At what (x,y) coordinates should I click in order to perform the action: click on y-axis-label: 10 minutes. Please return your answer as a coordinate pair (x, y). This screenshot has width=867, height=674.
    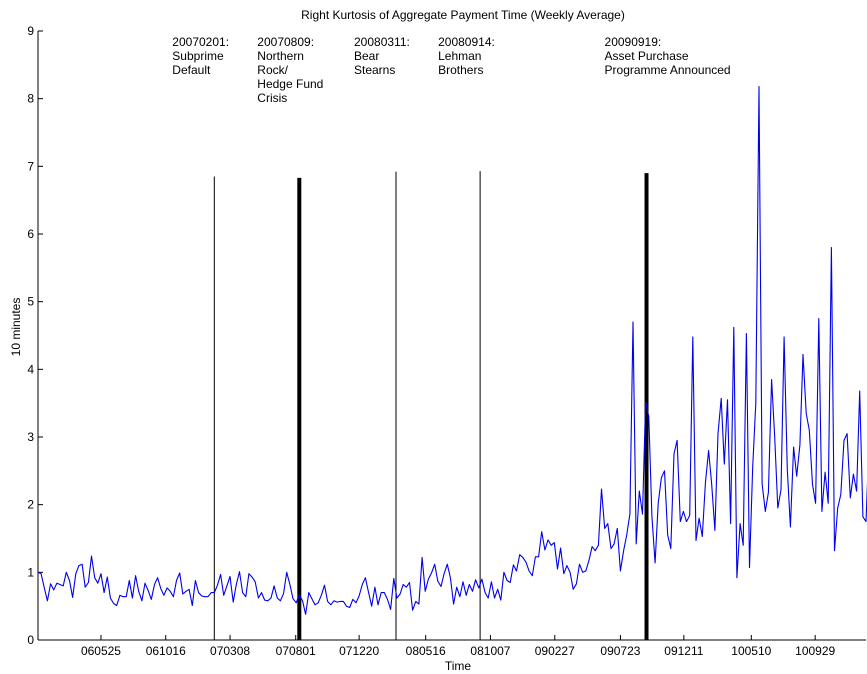
    Looking at the image, I should click on (16, 327).